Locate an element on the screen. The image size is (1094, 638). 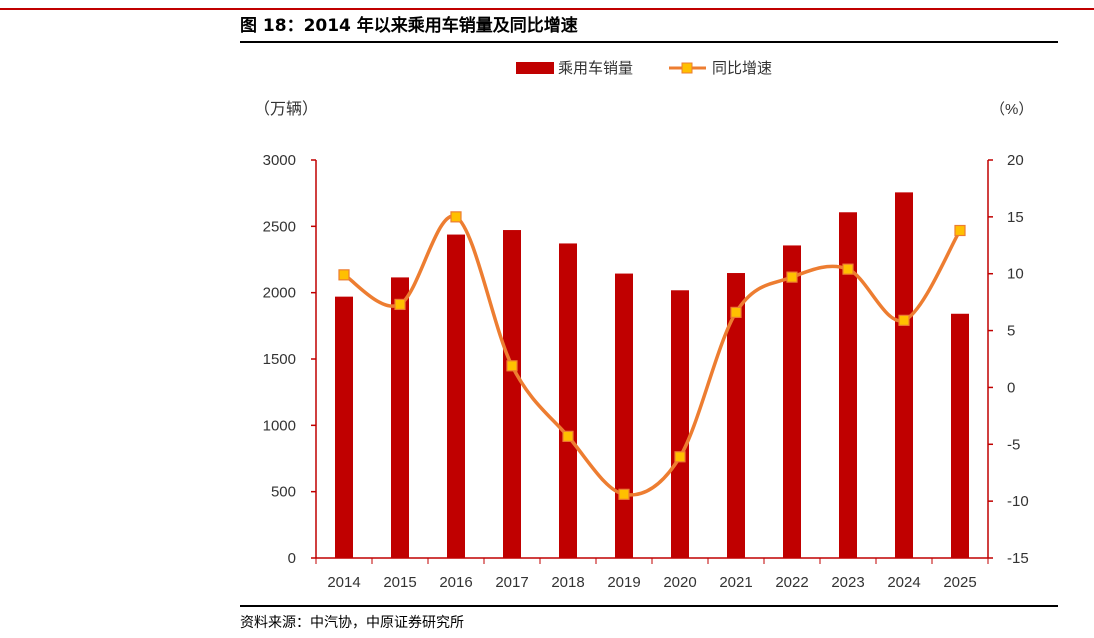
growth-point-2016 is located at coordinates (456, 217).